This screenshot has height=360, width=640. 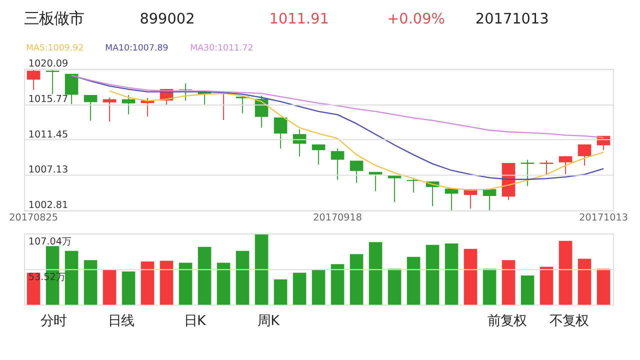 I want to click on y-tick-label: 1007.13, so click(x=48, y=170).